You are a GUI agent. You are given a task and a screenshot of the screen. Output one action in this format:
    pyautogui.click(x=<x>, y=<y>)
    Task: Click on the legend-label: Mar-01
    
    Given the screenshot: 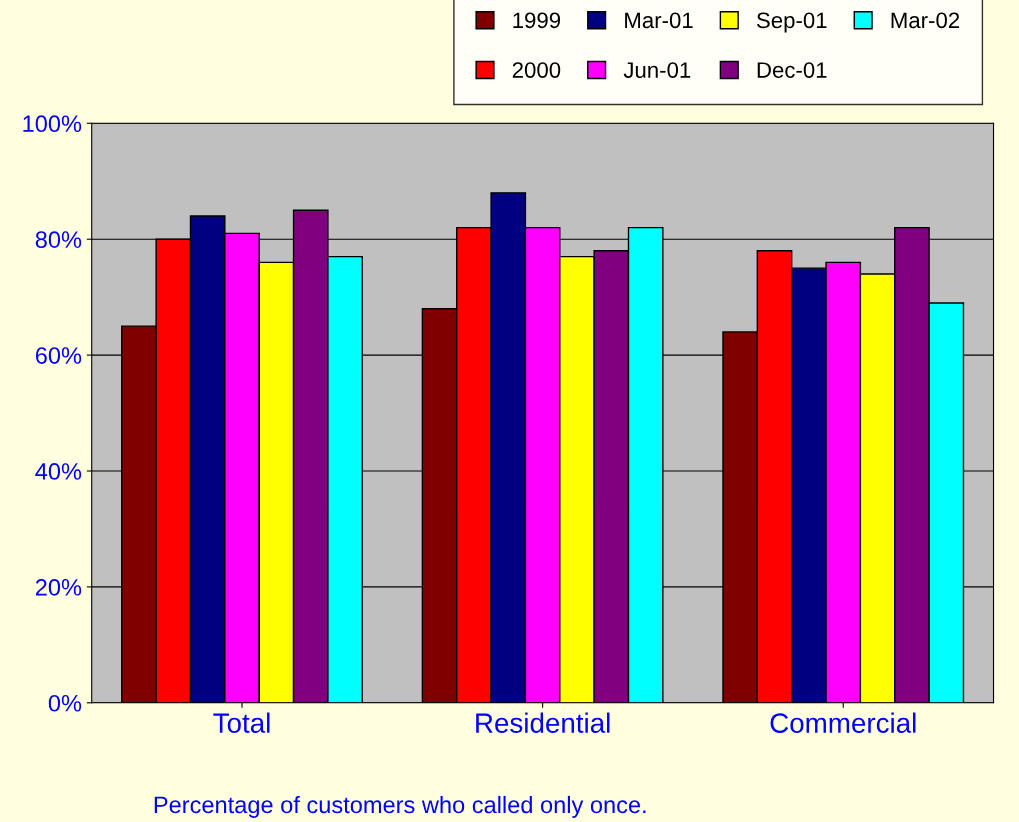 What is the action you would take?
    pyautogui.click(x=659, y=20)
    